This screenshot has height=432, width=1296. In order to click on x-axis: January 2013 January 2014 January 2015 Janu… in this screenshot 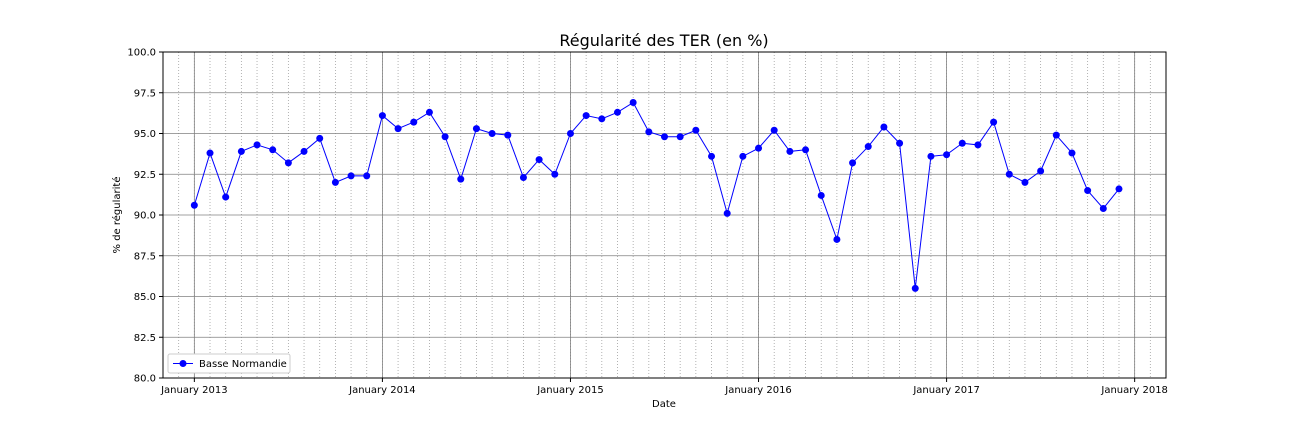, I will do `click(664, 387)`.